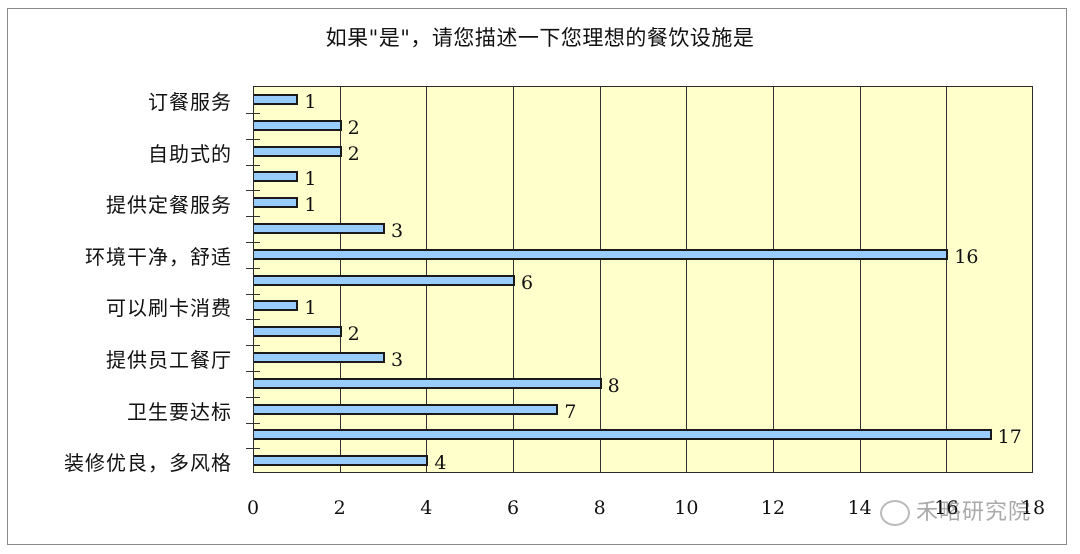  Describe the element at coordinates (513, 508) in the screenshot. I see `x-tick-label: 6` at that location.